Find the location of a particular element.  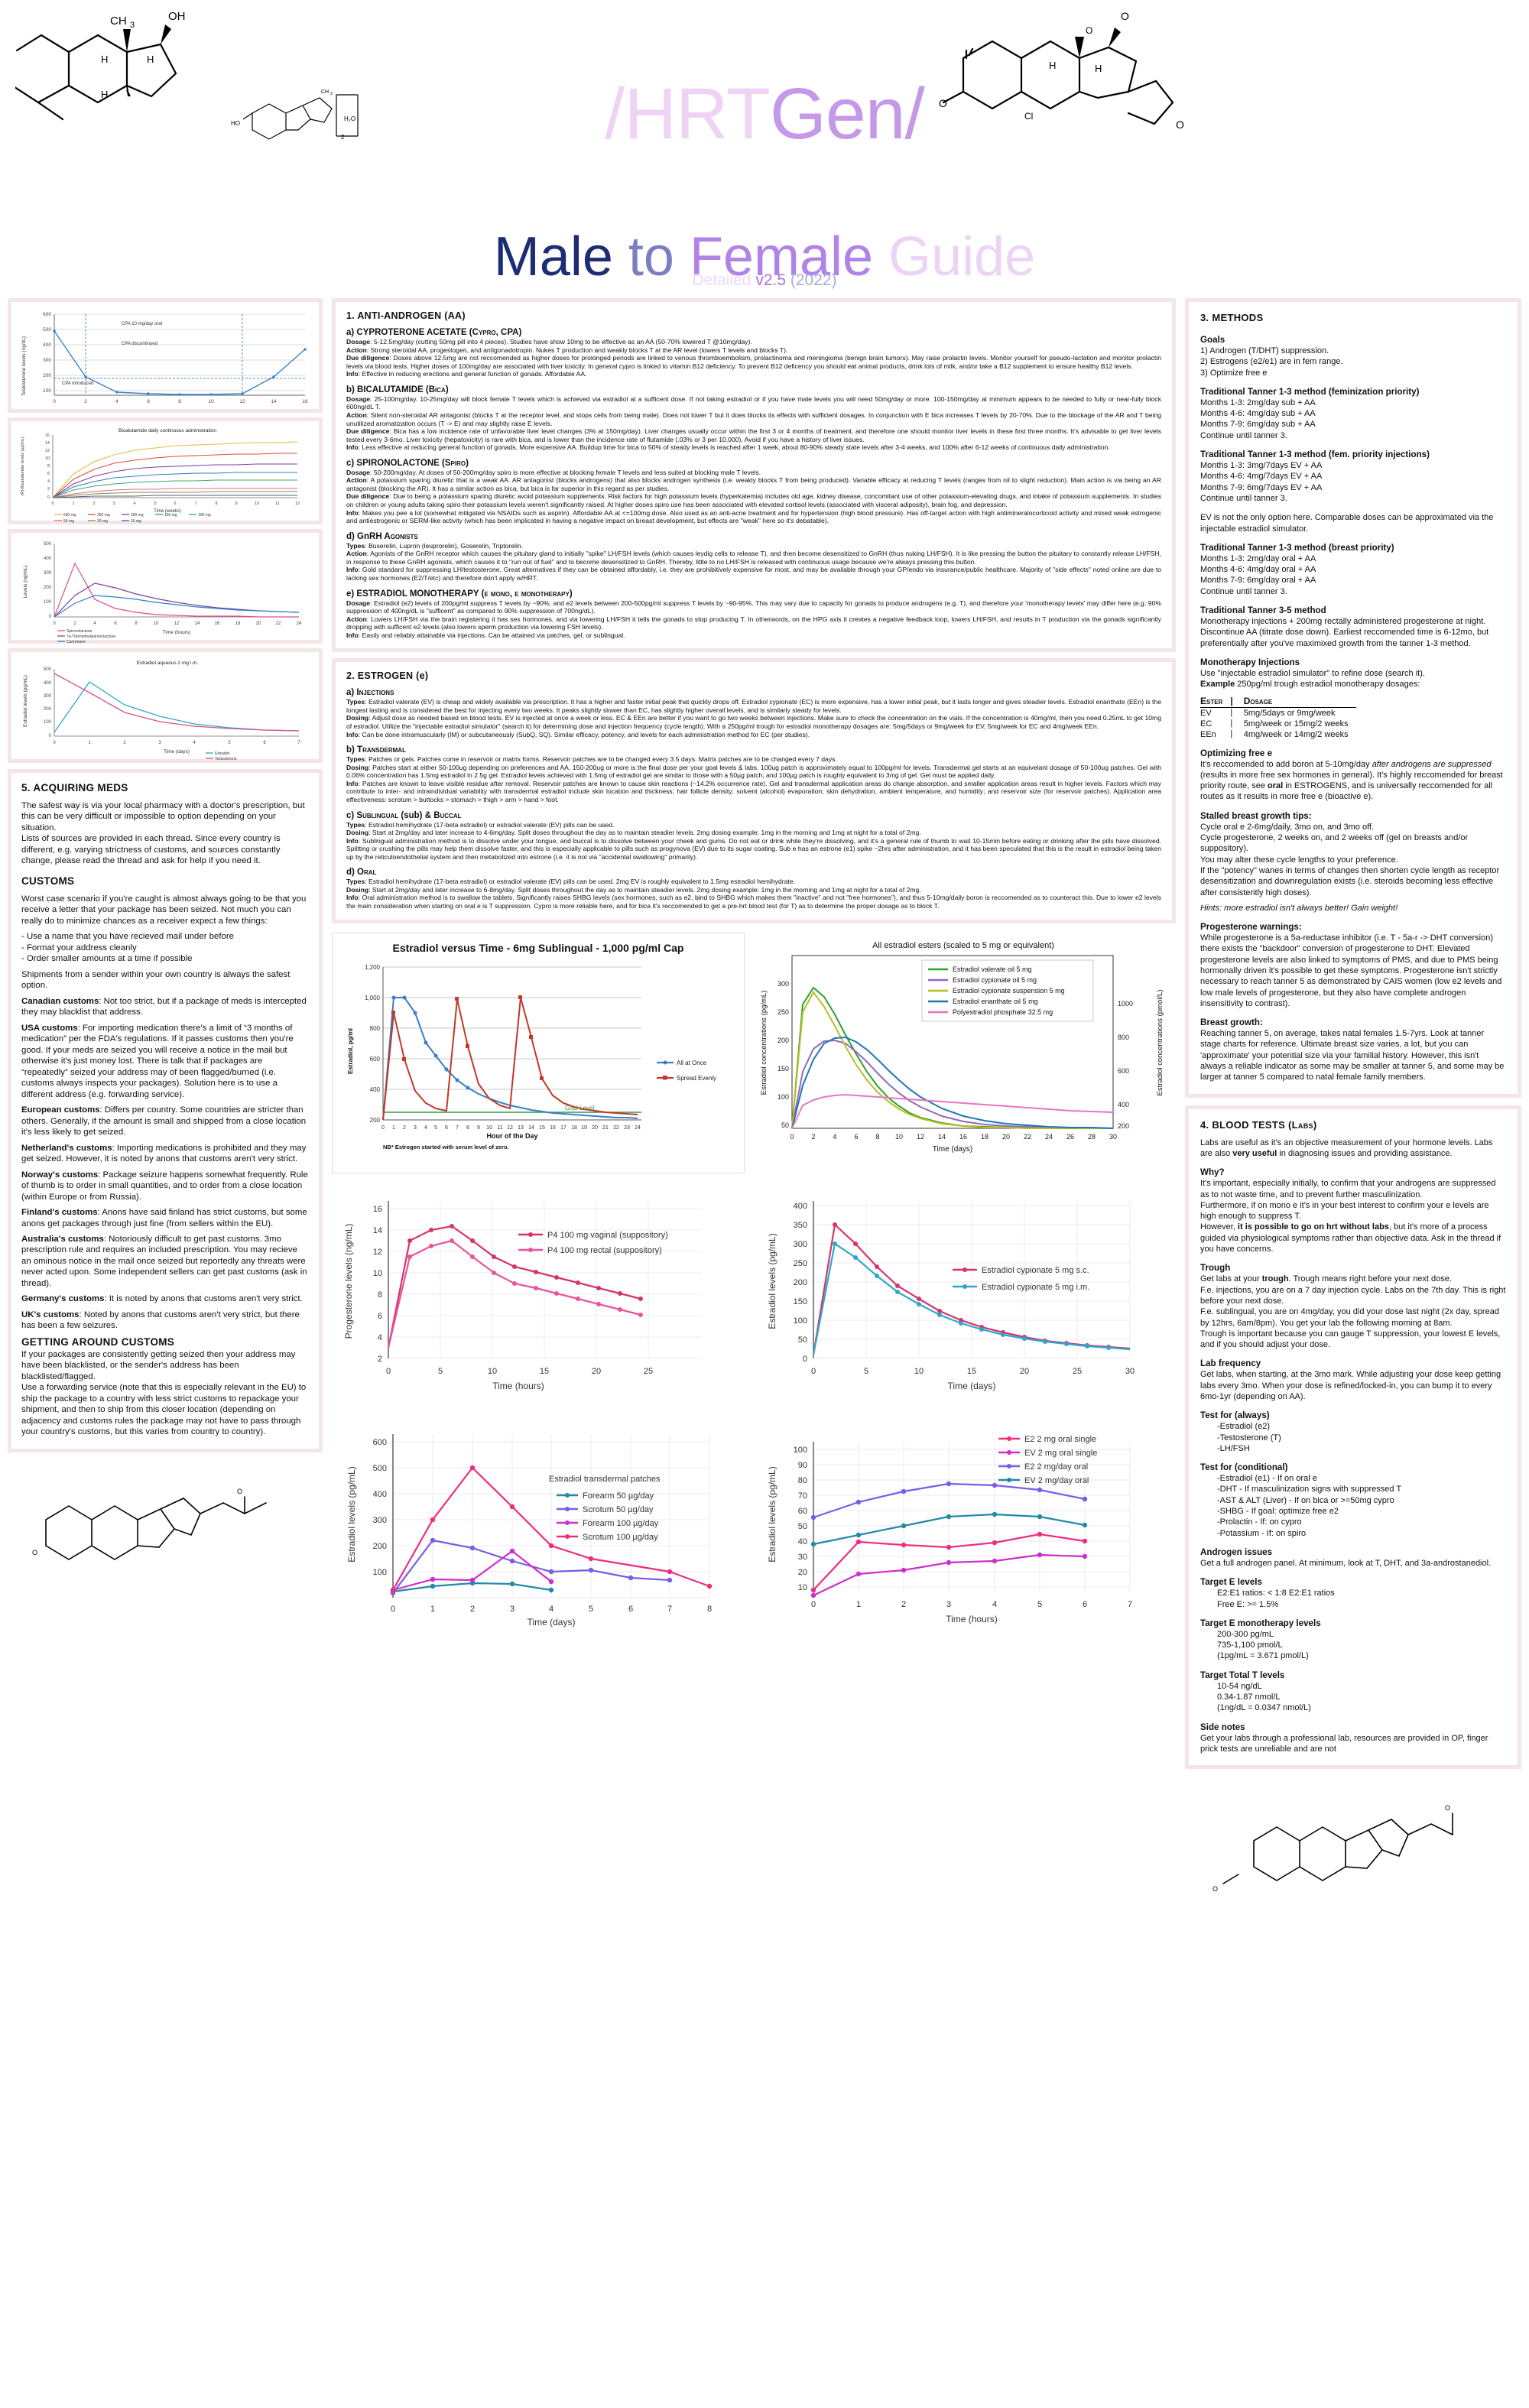

version-detailed: Detailed is located at coordinates (724, 280).